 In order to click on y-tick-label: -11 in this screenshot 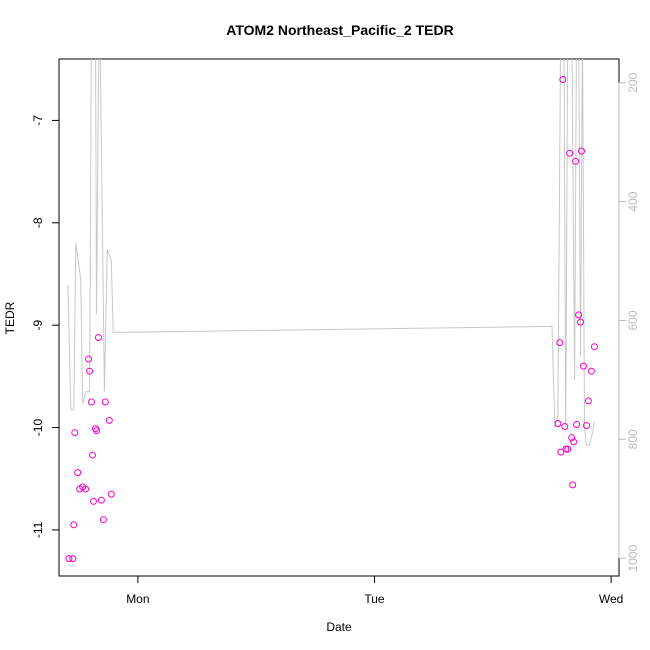, I will do `click(38, 529)`.